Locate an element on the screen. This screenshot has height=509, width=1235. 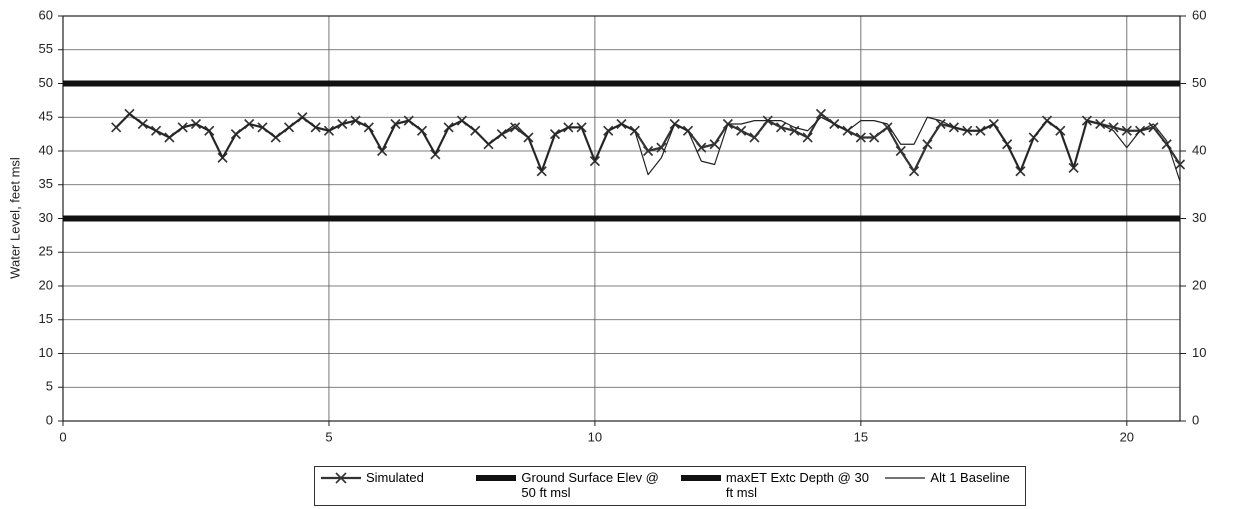
x-tick-label: 5 is located at coordinates (328, 436).